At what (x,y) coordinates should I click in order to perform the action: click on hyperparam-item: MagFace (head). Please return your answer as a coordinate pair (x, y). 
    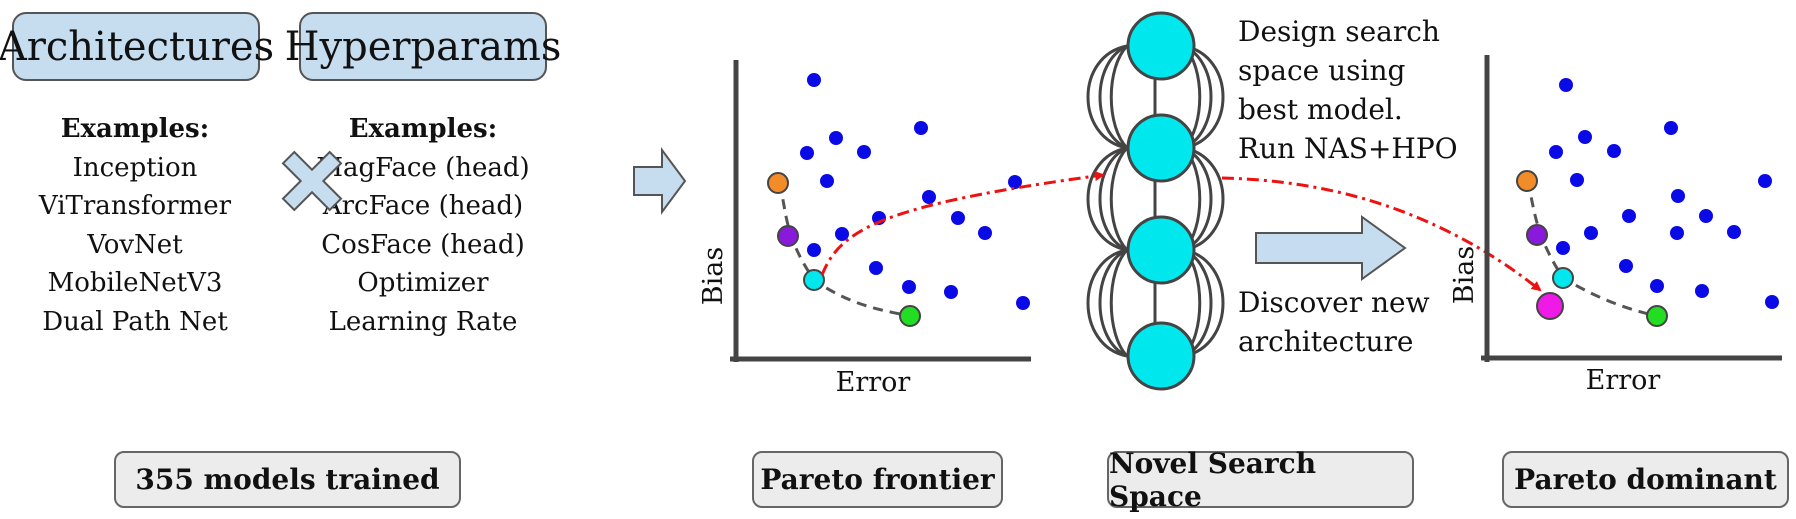
    Looking at the image, I should click on (423, 167).